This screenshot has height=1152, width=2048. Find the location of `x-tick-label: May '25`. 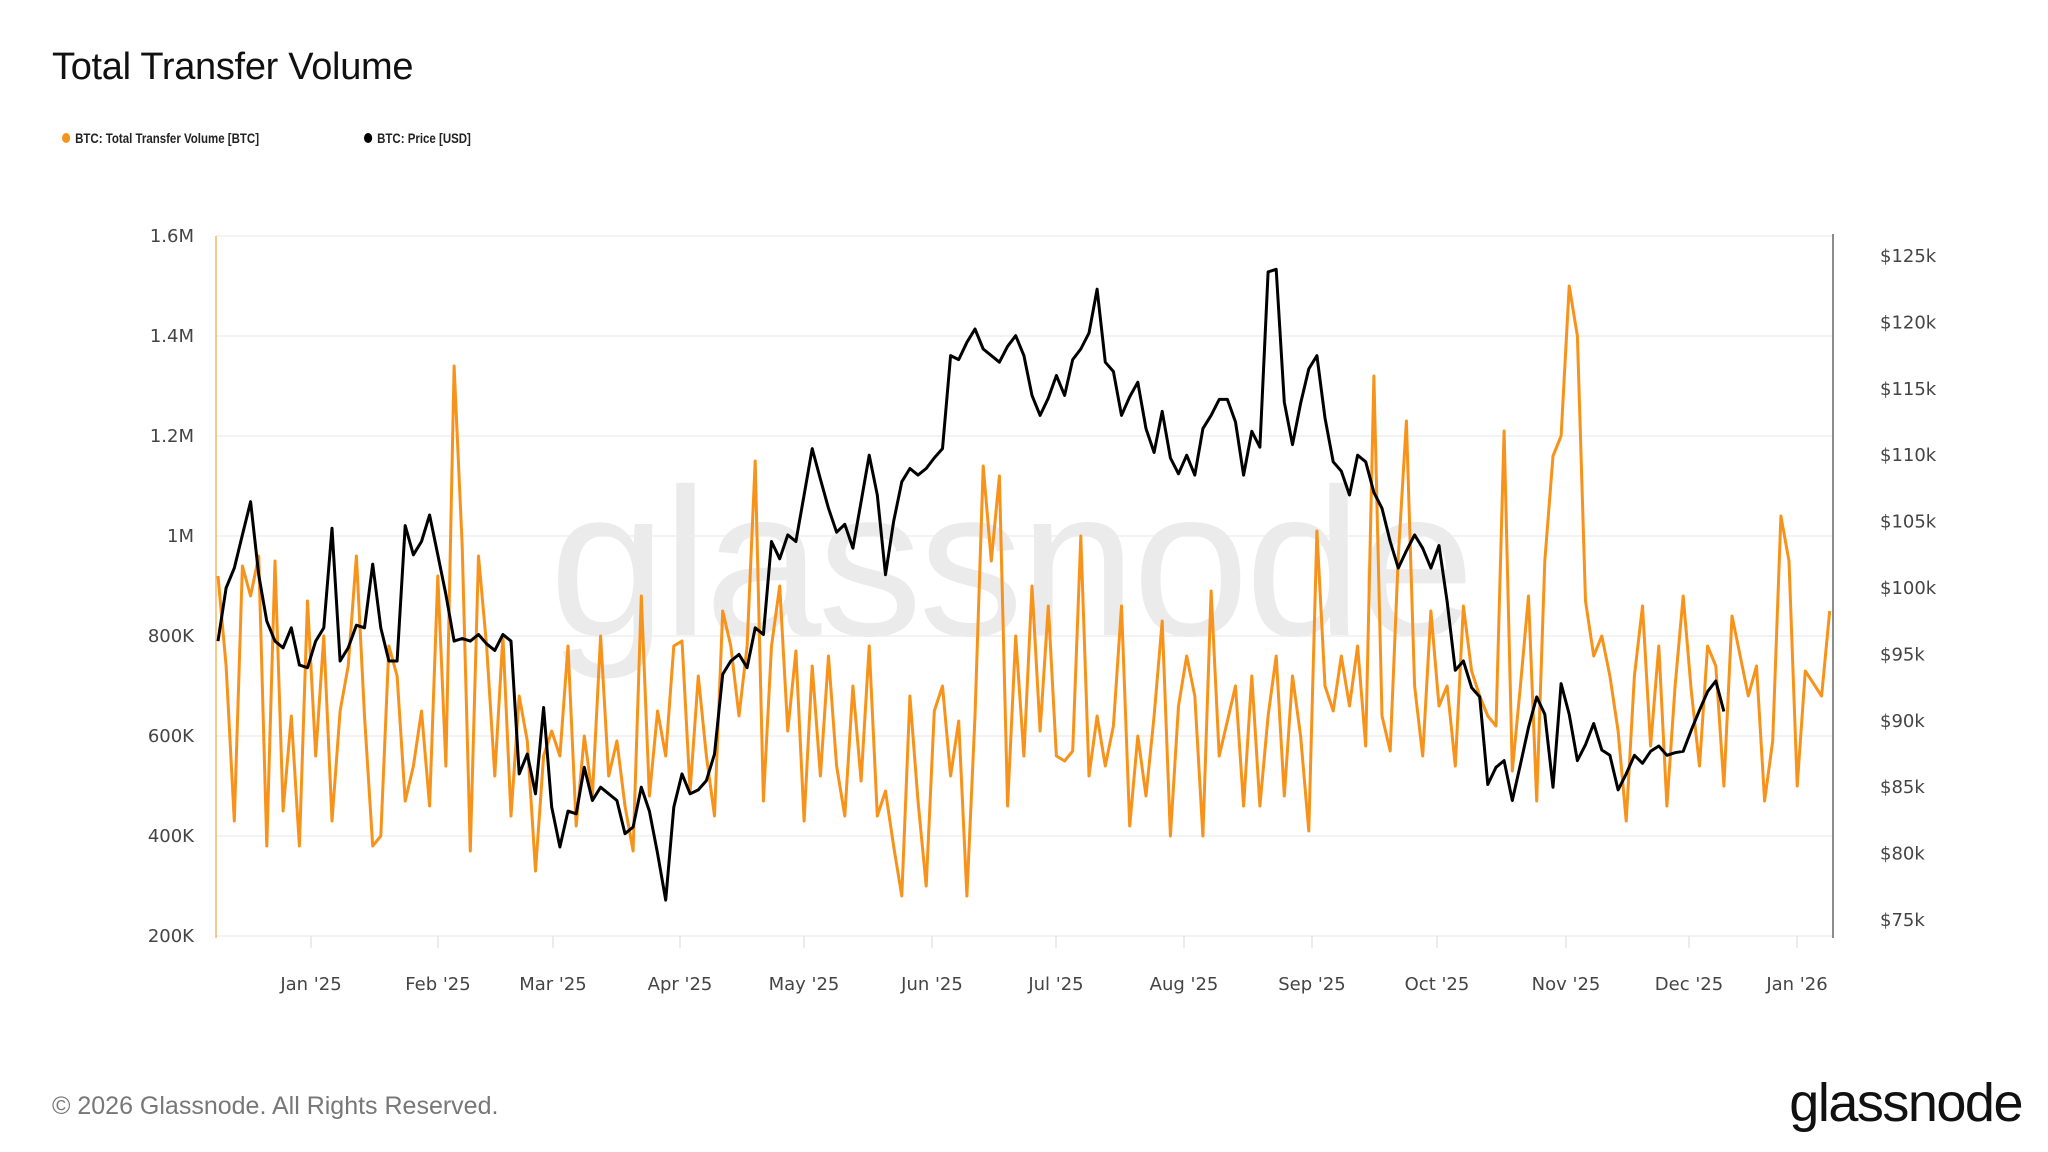

x-tick-label: May '25 is located at coordinates (804, 984).